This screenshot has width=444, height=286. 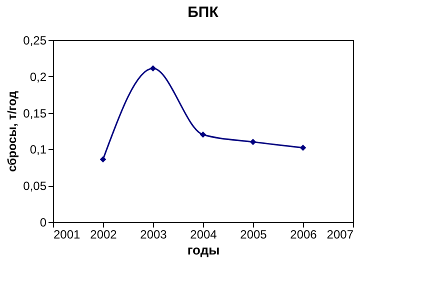 What do you see at coordinates (254, 235) in the screenshot?
I see `x-tick-label: 2005` at bounding box center [254, 235].